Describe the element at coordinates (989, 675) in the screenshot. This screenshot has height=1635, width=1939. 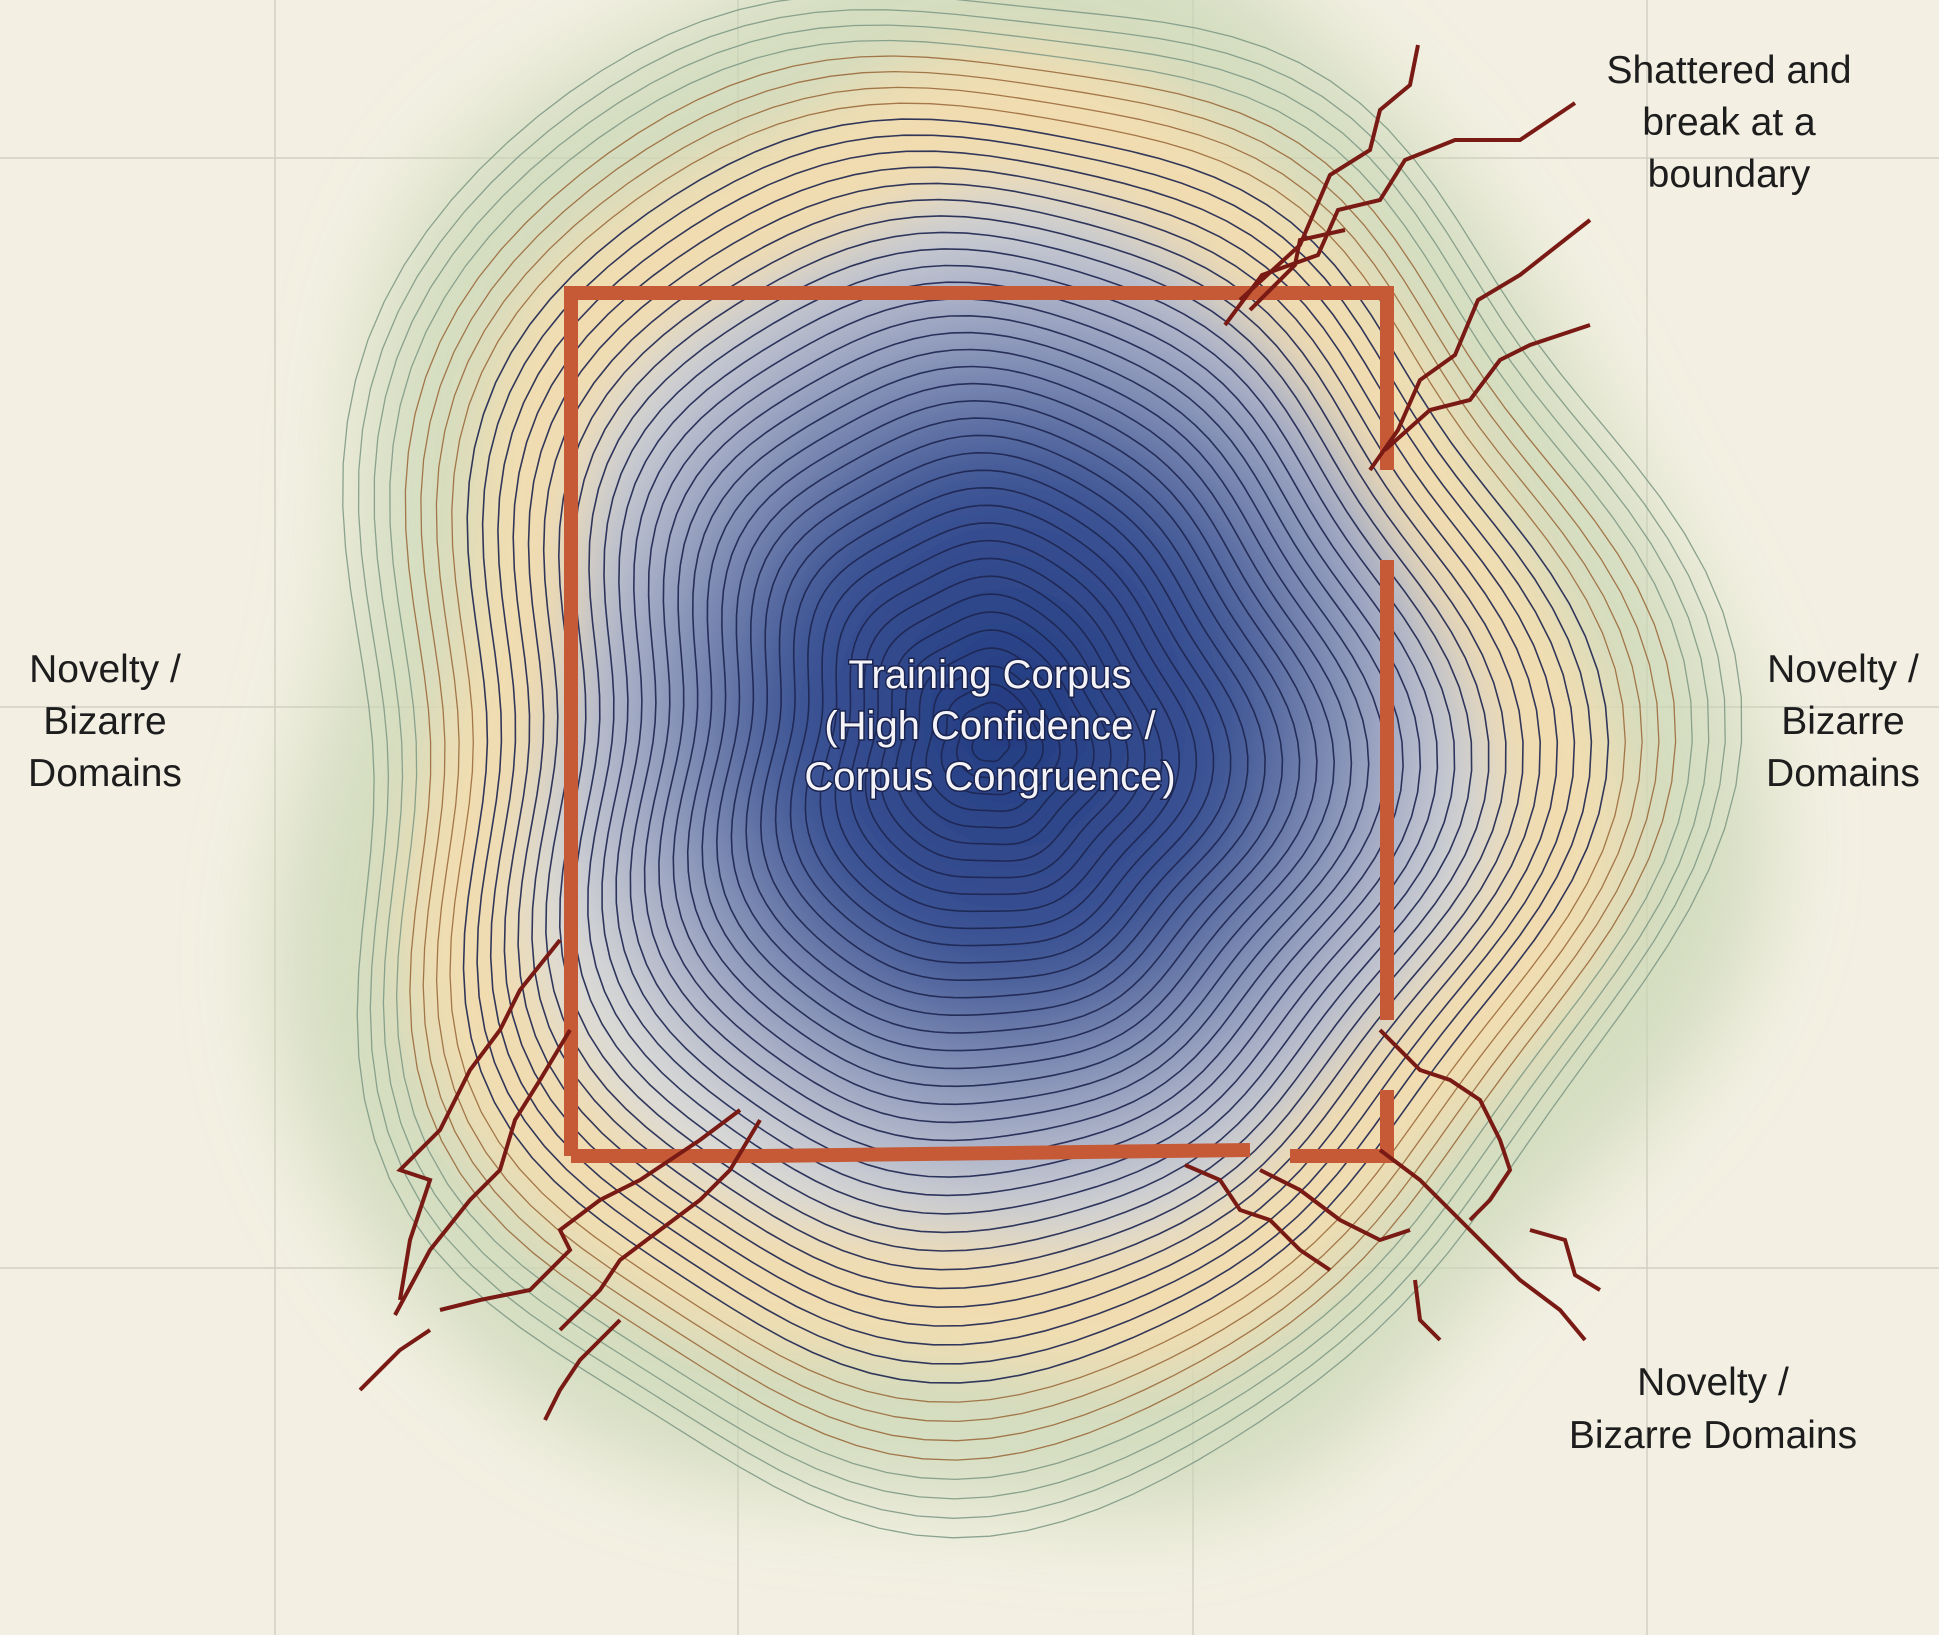
I see `label-line: Training Corpus` at that location.